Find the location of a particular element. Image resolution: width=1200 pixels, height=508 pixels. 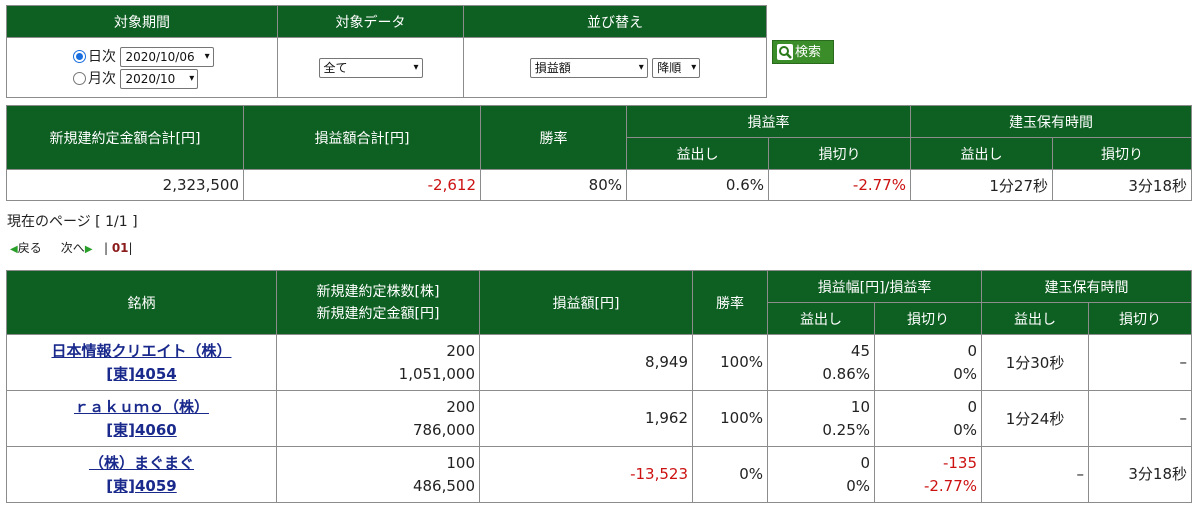

back-link: 戻る is located at coordinates (29, 248).